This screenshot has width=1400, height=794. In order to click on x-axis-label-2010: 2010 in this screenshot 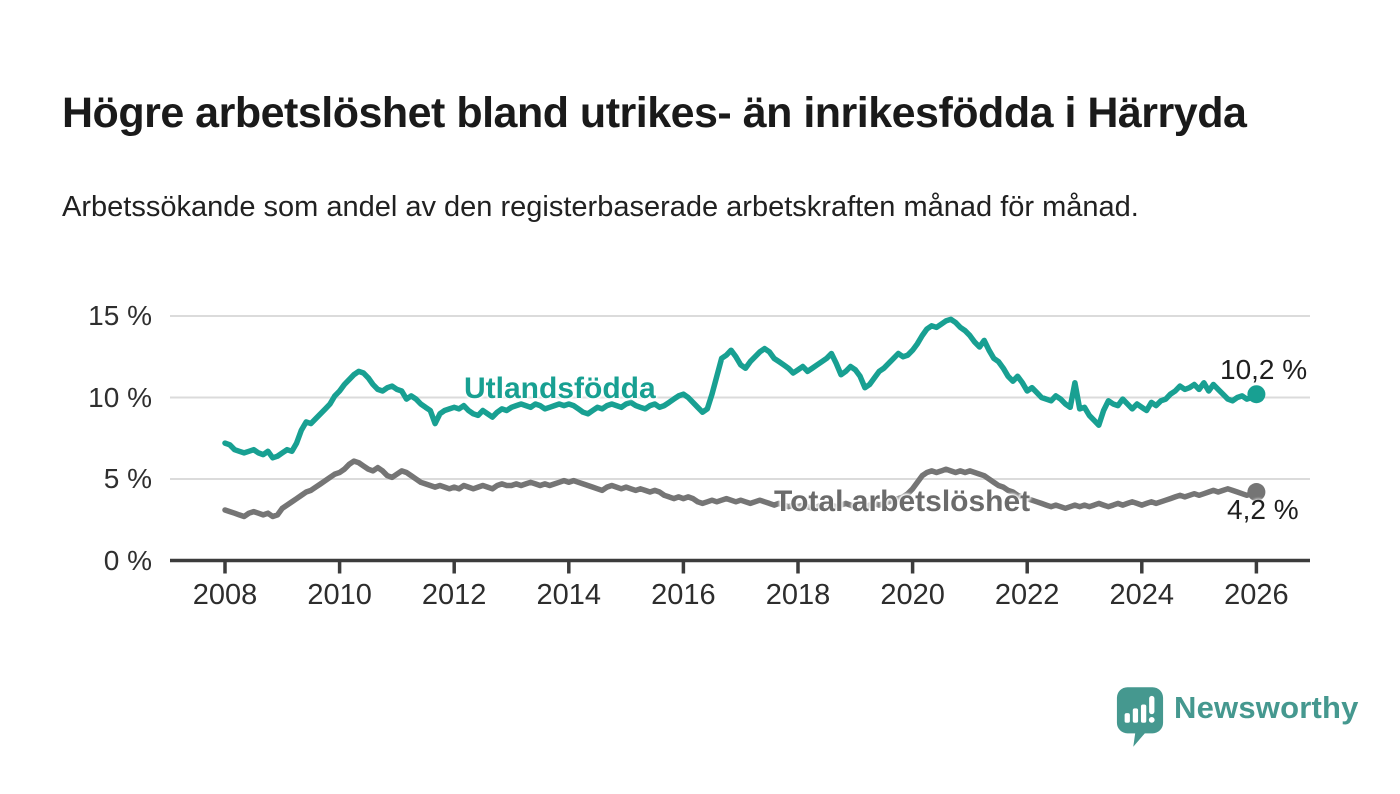, I will do `click(339, 595)`.